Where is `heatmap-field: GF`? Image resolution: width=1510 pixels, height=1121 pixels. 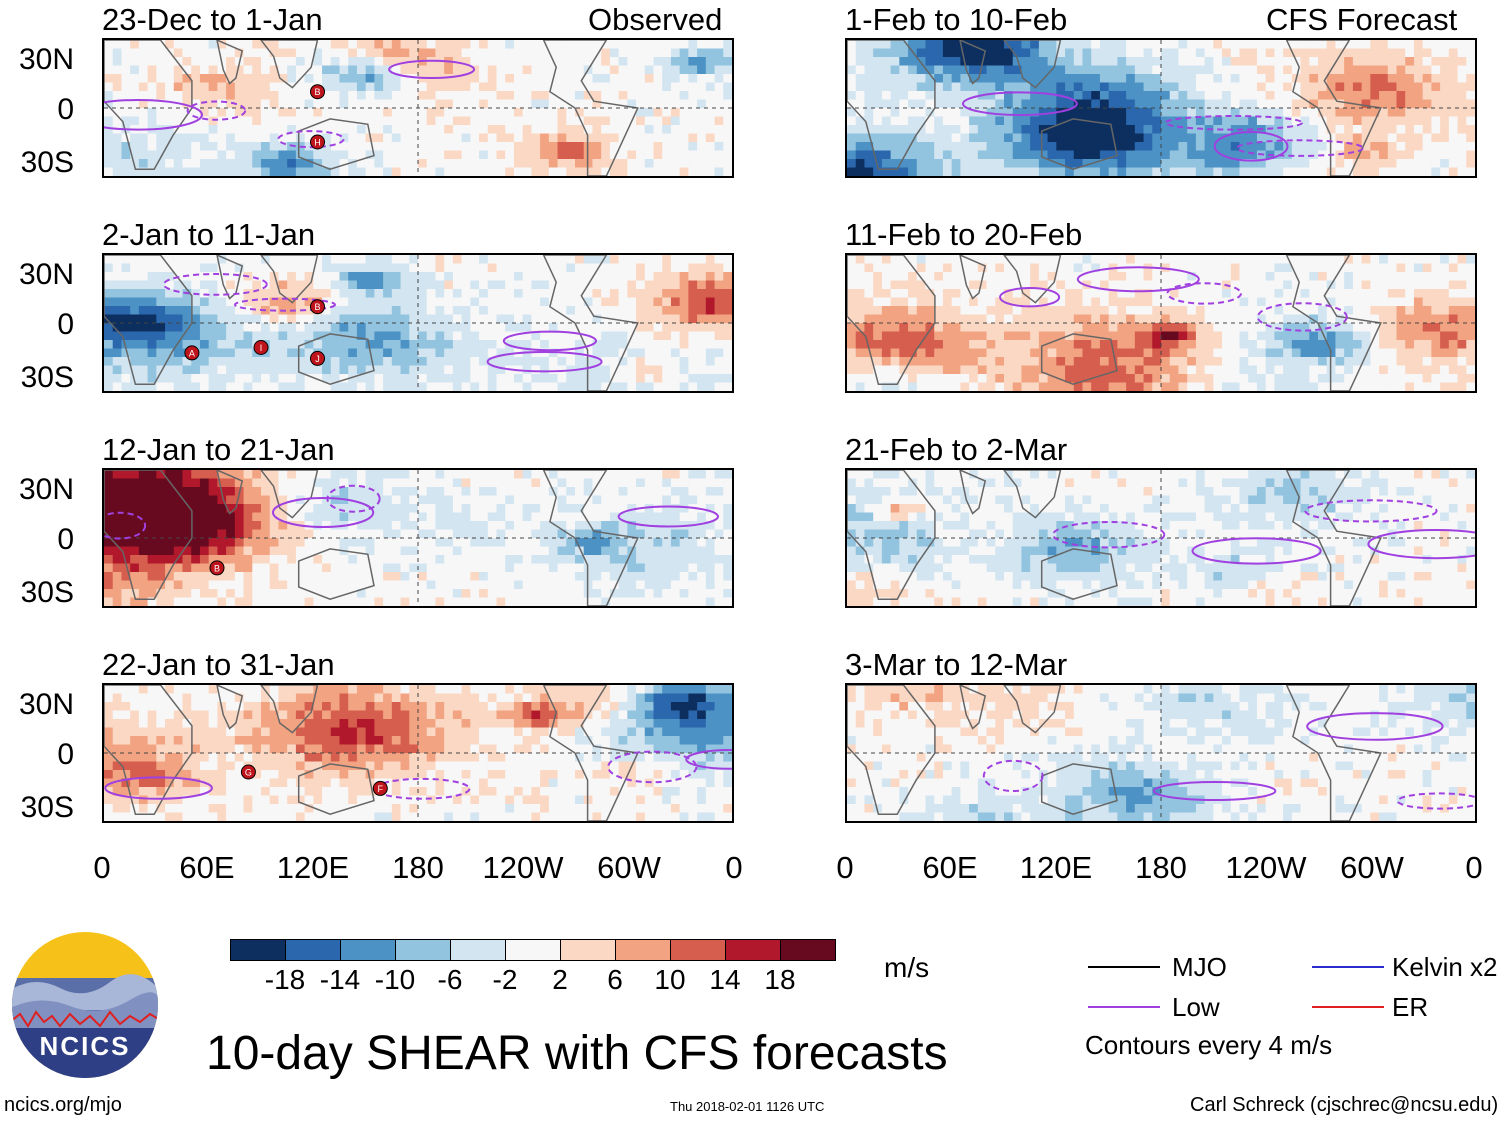
heatmap-field: GF is located at coordinates (418, 753).